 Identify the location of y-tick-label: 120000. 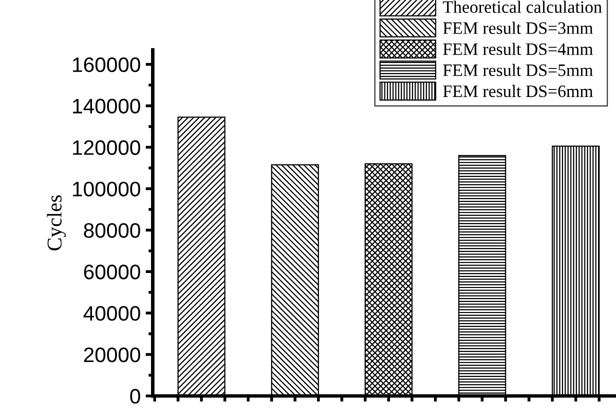
(106, 148).